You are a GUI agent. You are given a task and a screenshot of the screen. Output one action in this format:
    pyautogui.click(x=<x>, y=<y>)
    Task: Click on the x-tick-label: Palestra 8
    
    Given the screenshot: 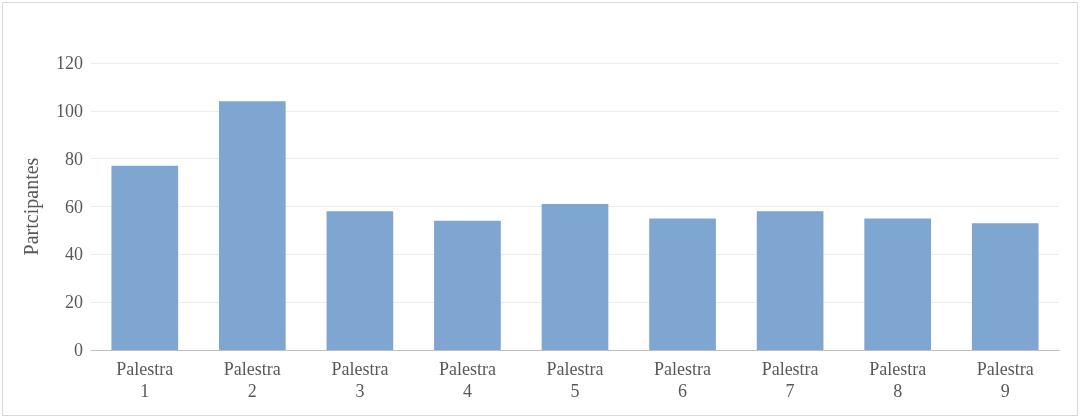 What is the action you would take?
    pyautogui.click(x=898, y=380)
    